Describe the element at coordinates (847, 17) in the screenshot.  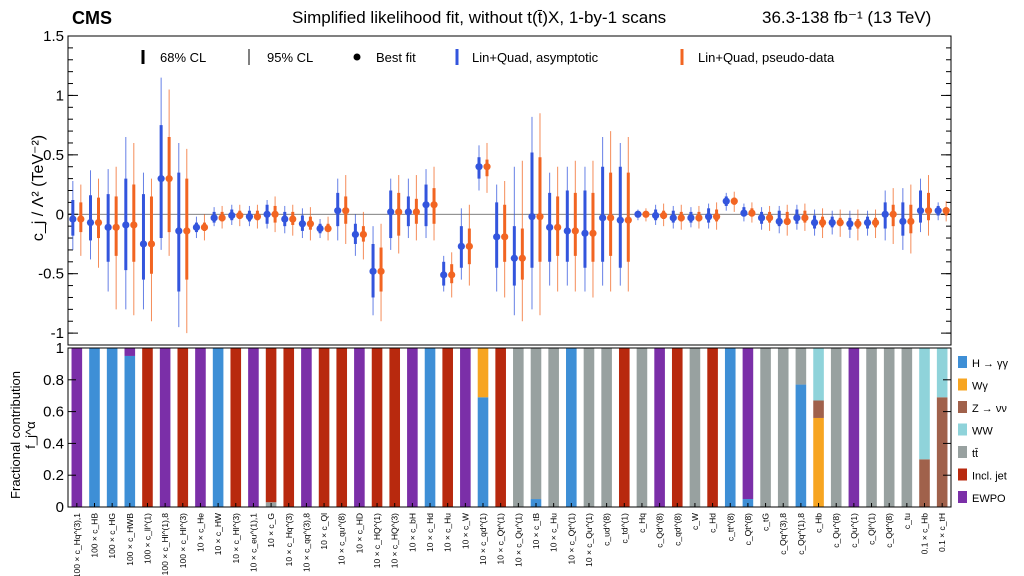
I see `luminosity-label: 36.3-138 fb⁻¹ (13 TeV)` at that location.